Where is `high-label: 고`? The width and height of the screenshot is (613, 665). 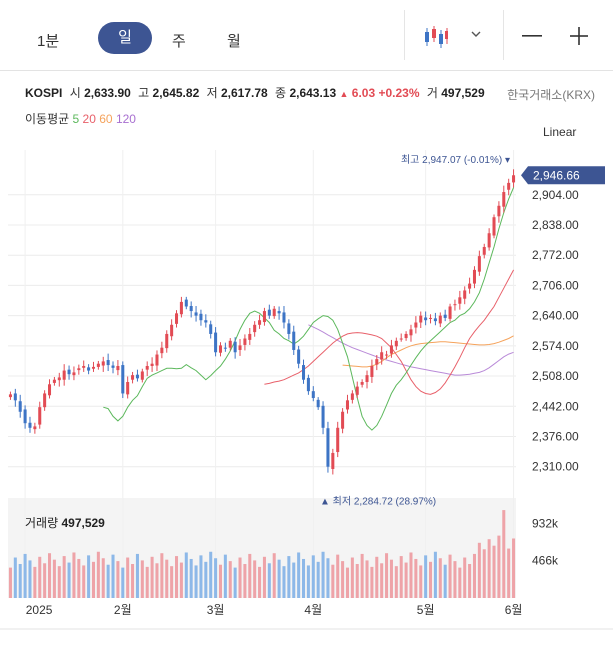 high-label: 고 is located at coordinates (144, 93).